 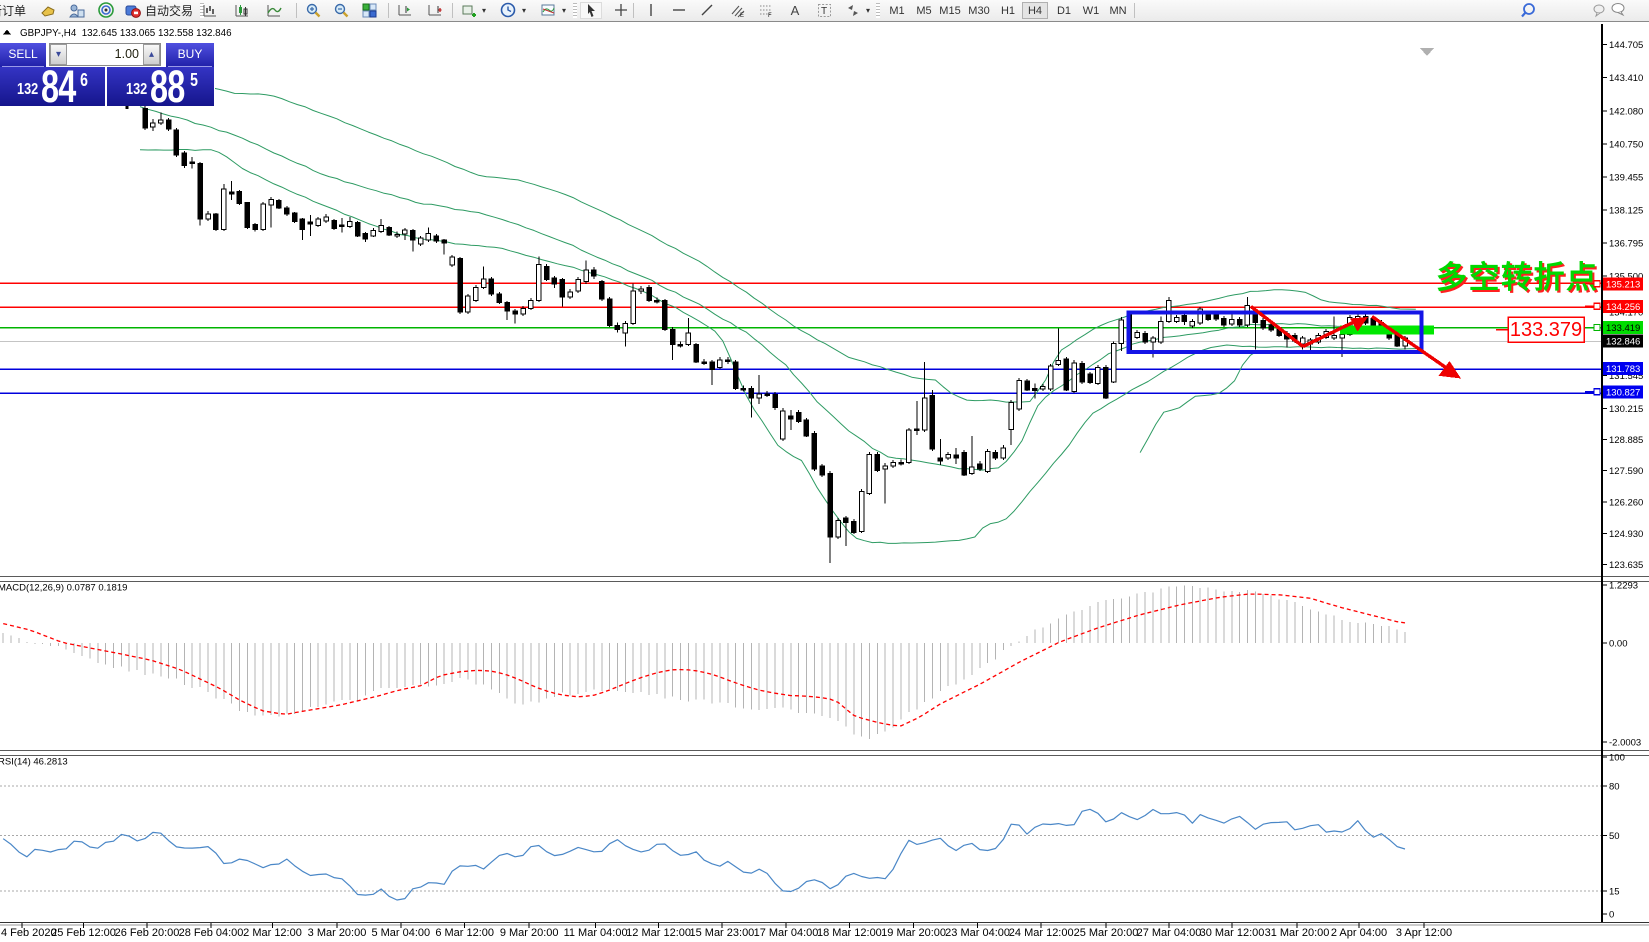 I want to click on svg-text: 5 Mar 04:00, so click(x=400, y=933).